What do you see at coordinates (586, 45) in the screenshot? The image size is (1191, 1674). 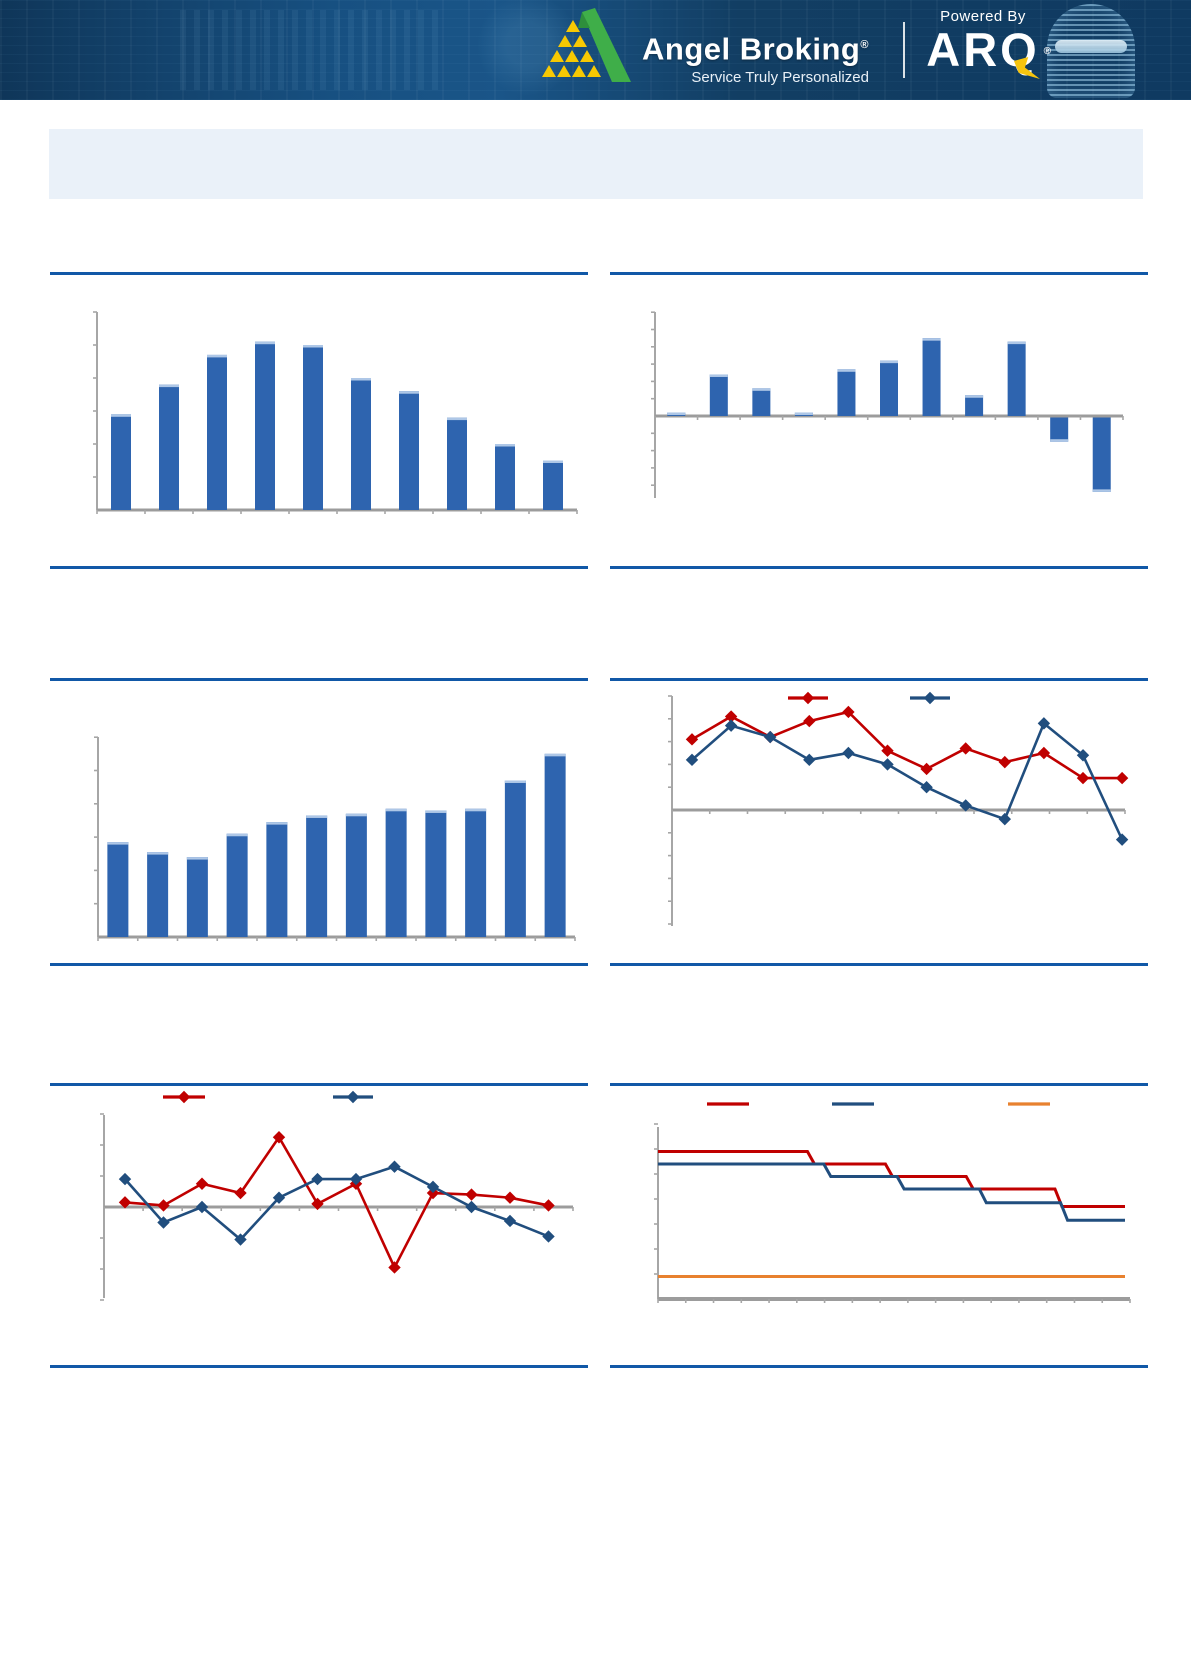 I see `angel-broking-logo-icon` at bounding box center [586, 45].